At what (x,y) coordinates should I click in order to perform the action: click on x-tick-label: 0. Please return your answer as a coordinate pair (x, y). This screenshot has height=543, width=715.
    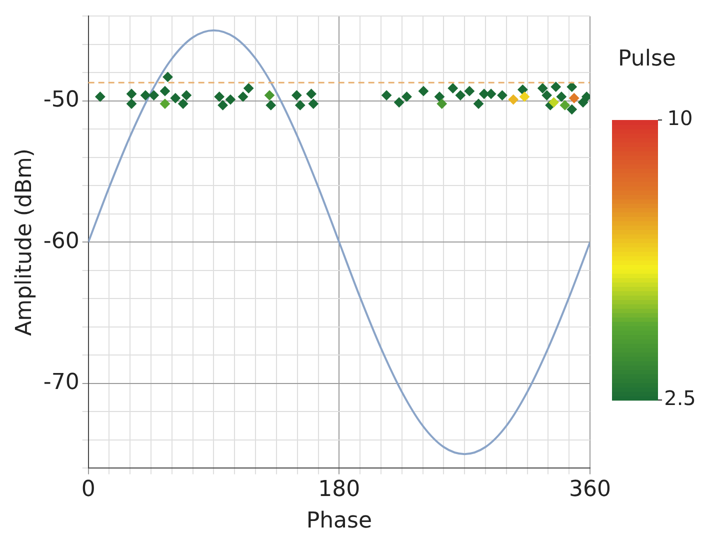
    Looking at the image, I should click on (88, 489).